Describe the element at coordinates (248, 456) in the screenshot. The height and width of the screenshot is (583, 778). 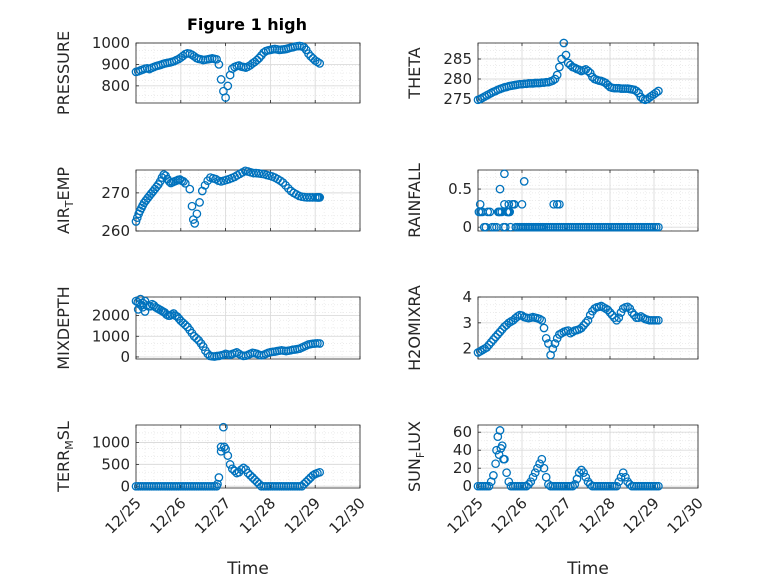
I see `axes-box` at that location.